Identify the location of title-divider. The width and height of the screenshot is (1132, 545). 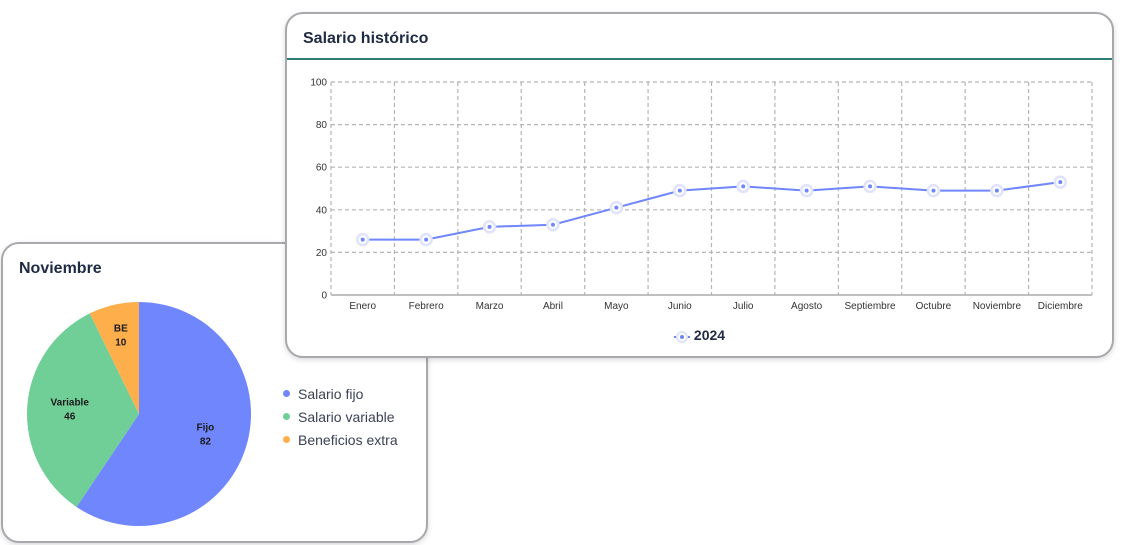
(699, 59).